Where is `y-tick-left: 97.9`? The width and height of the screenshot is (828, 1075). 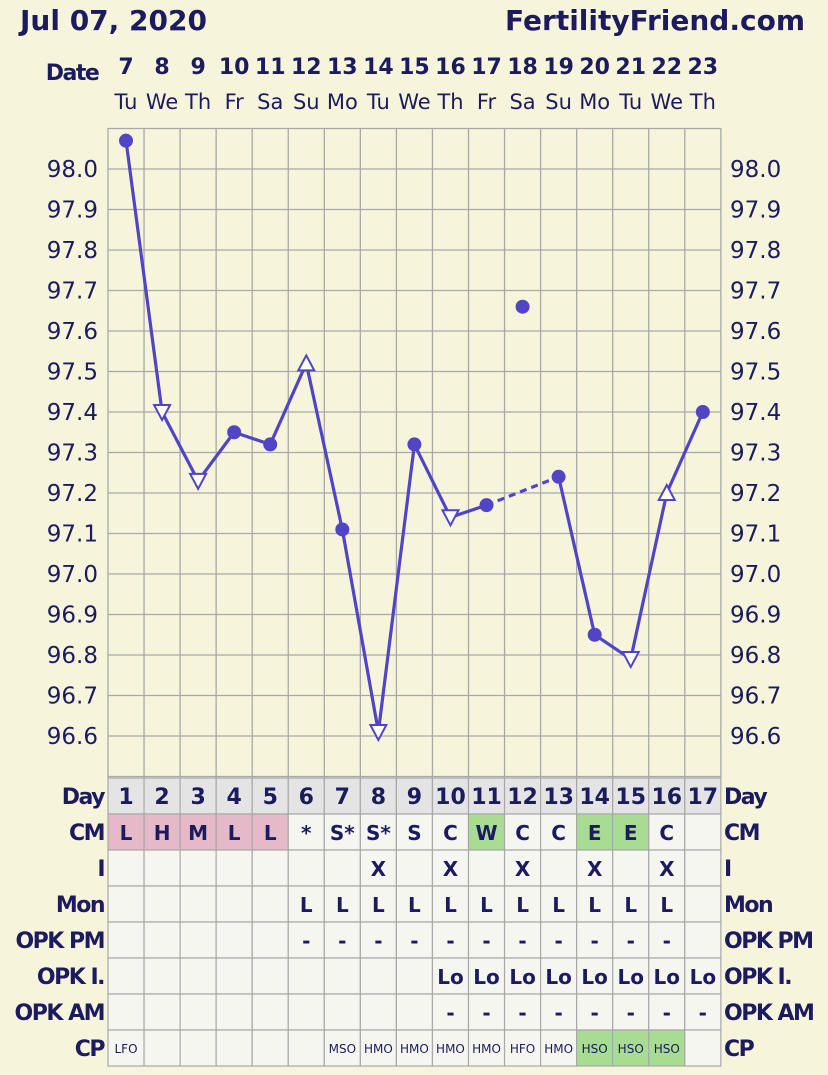 y-tick-left: 97.9 is located at coordinates (72, 211).